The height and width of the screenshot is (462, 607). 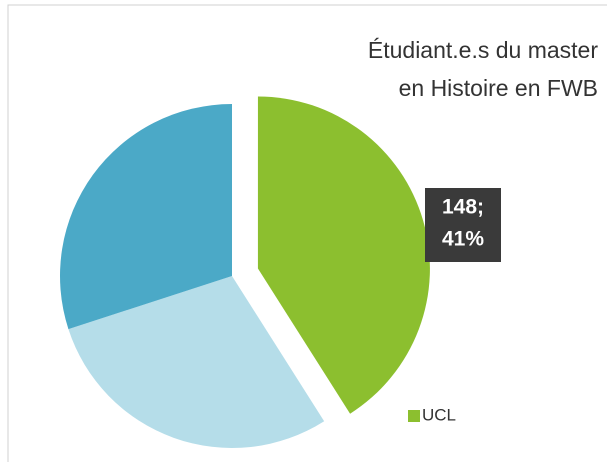 I want to click on legend-swatch, so click(x=414, y=416).